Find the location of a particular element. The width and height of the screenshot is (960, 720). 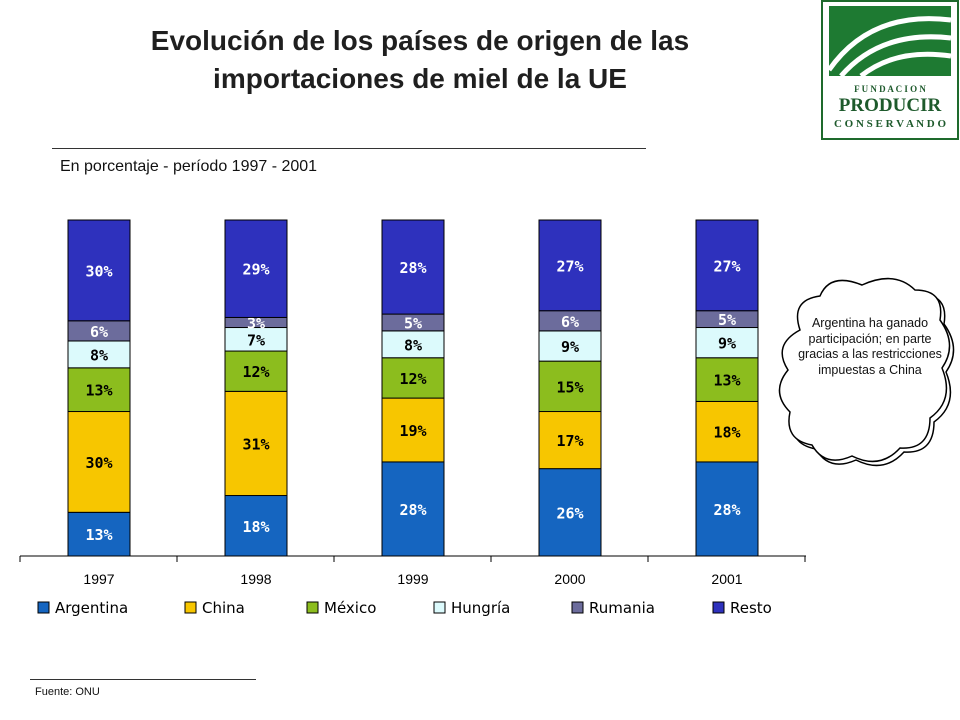

bar-resto-2000 is located at coordinates (570, 265).